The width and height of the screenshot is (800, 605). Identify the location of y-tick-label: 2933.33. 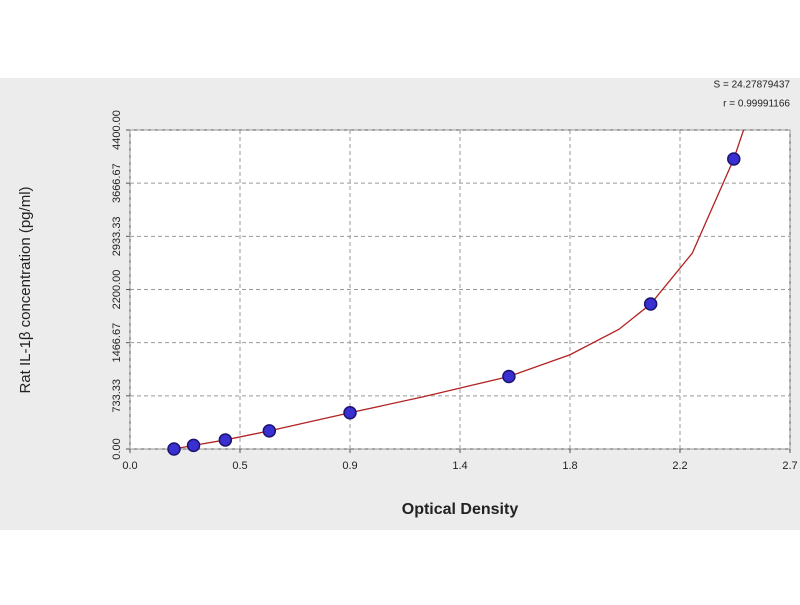
(117, 236).